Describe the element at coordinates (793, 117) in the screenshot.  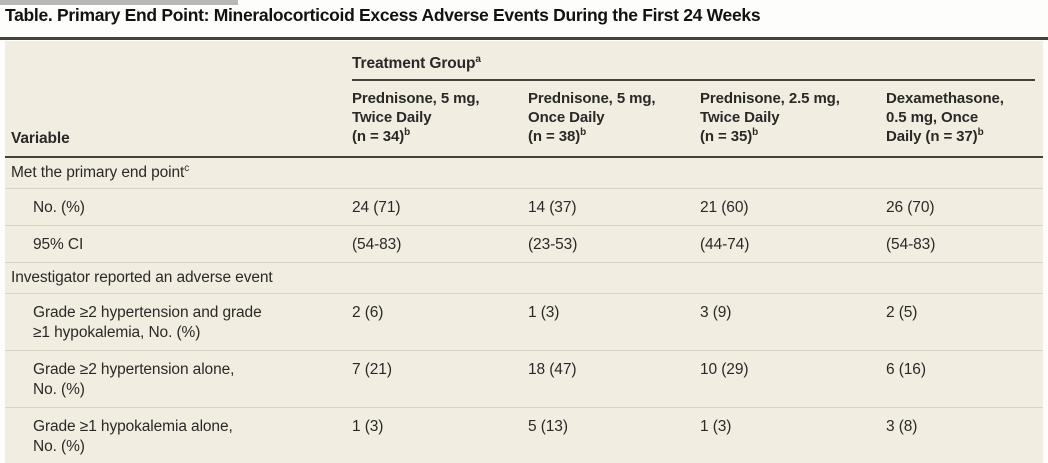
I see `column-header: Prednisone, 2.5 mg, Twice Daily (n = 35)b` at that location.